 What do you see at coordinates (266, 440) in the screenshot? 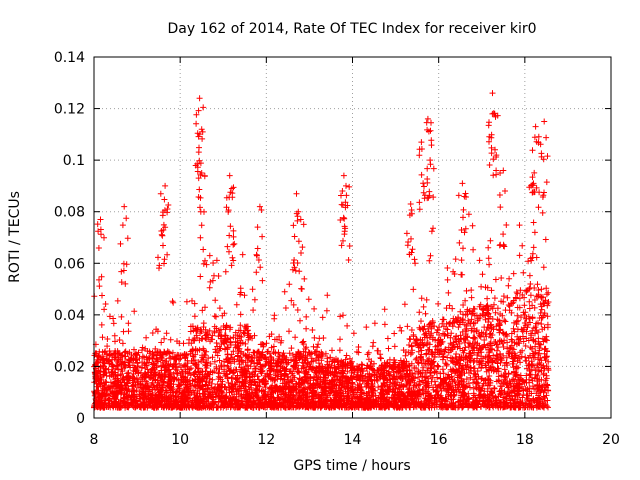
I see `x-tick-label: 12` at bounding box center [266, 440].